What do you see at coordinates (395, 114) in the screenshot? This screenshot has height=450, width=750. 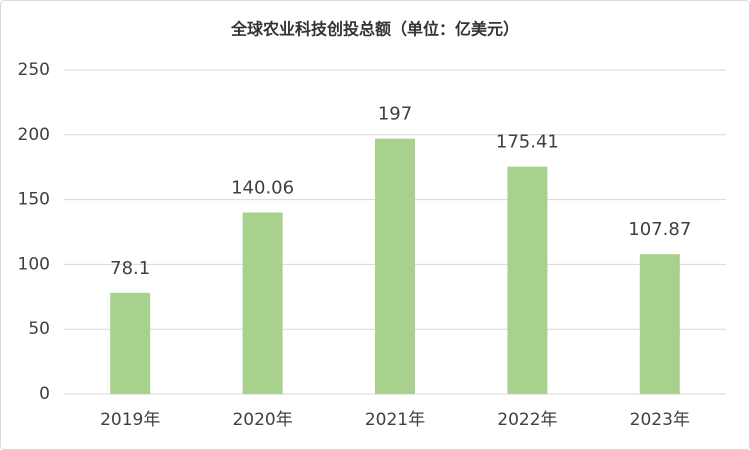 I see `data-label: 197` at bounding box center [395, 114].